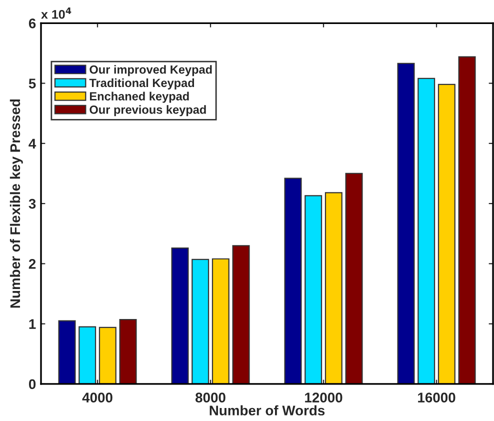 The width and height of the screenshot is (494, 421). What do you see at coordinates (32, 203) in the screenshot?
I see `y-tick-label: 3` at bounding box center [32, 203].